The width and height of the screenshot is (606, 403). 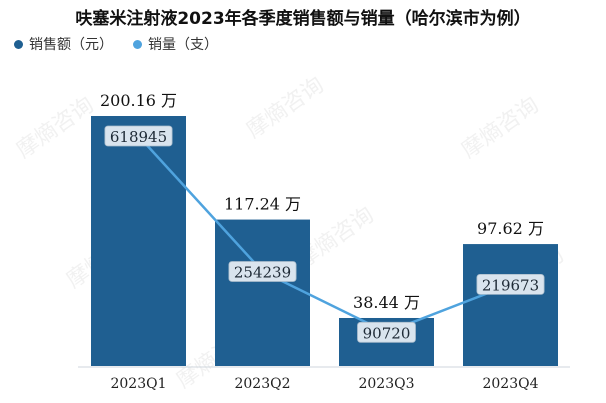 I want to click on bar-2023Q1, so click(x=138, y=241).